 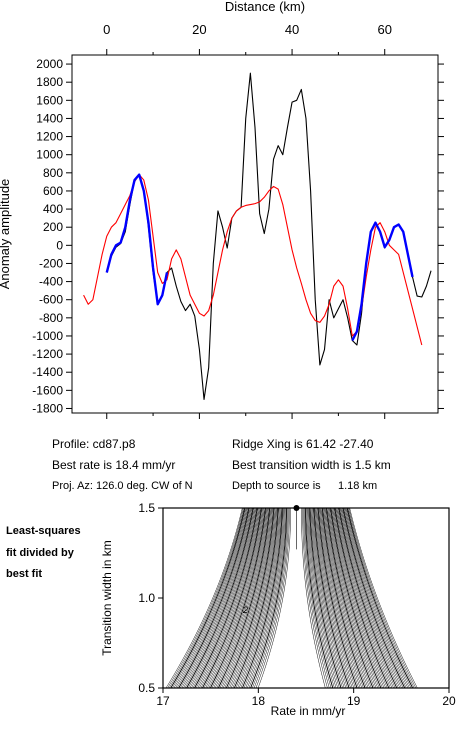 What do you see at coordinates (308, 711) in the screenshot?
I see `rate-axis-title: Rate in mm/yr` at bounding box center [308, 711].